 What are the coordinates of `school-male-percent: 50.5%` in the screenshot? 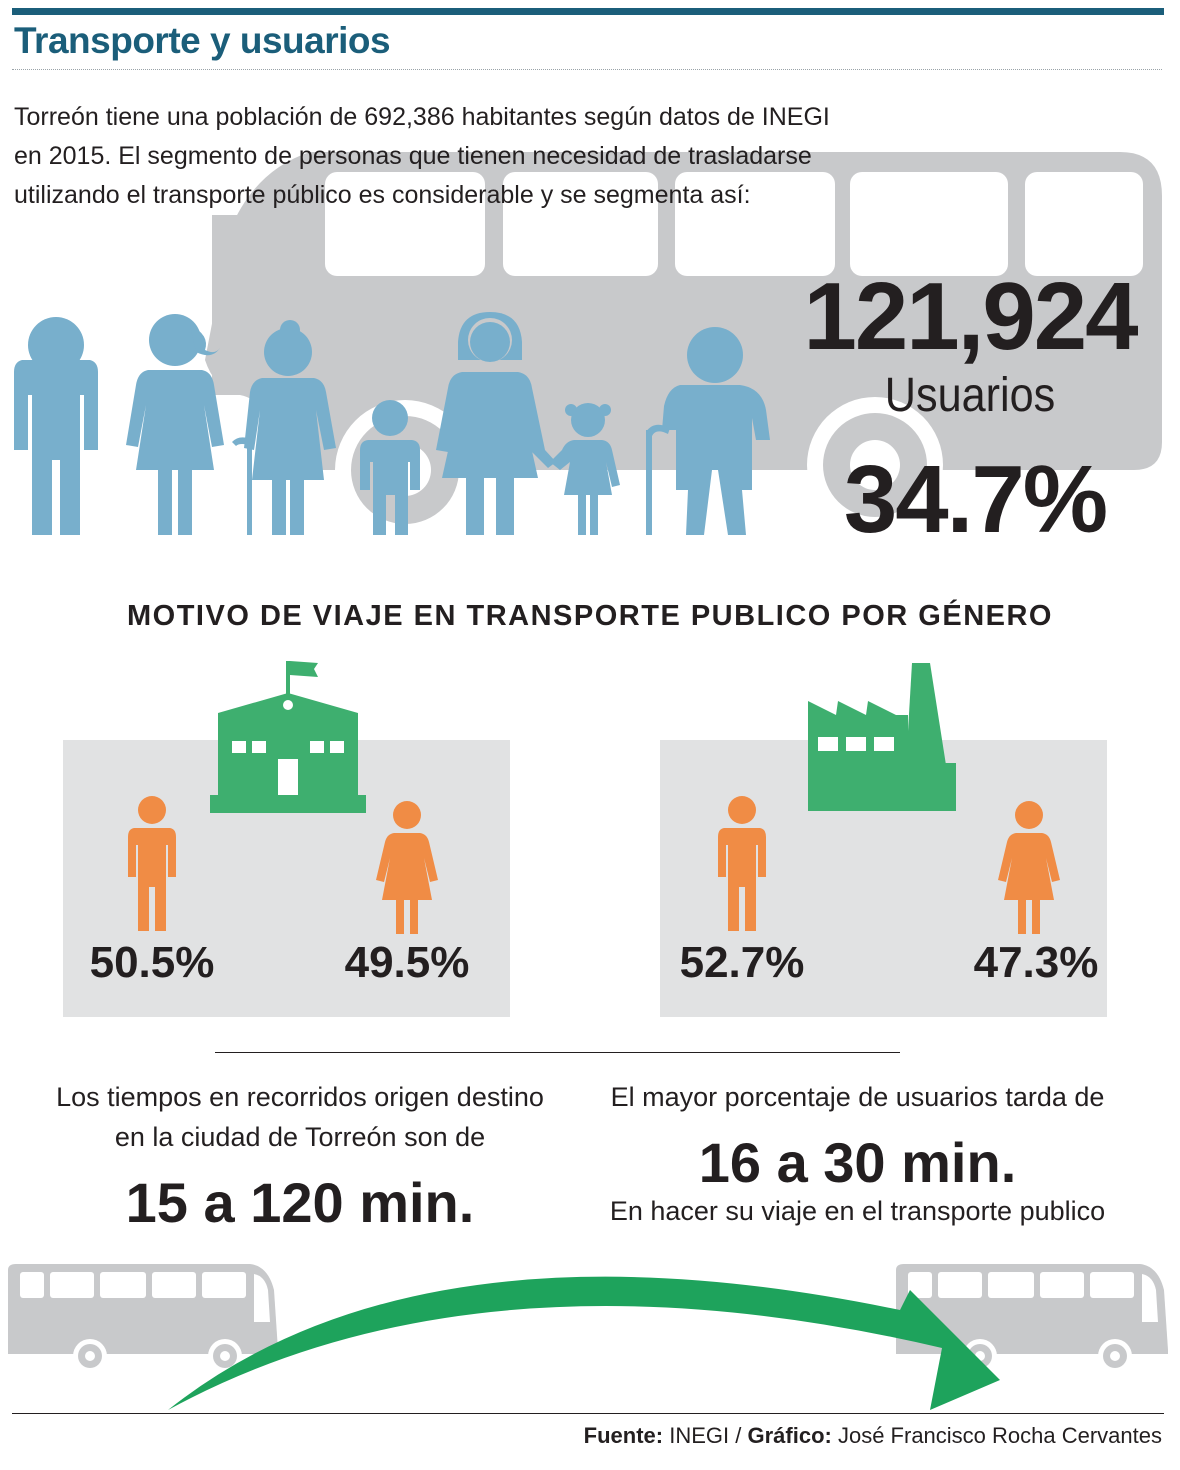 It's located at (152, 962).